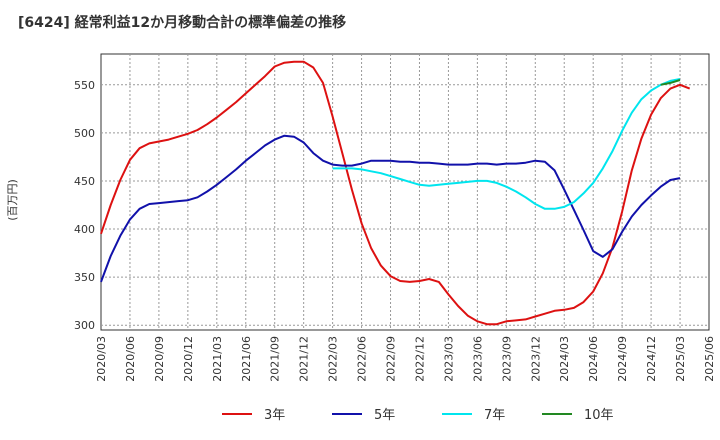 This screenshot has width=720, height=440. I want to click on x-tick-label: 2022/12, so click(419, 359).